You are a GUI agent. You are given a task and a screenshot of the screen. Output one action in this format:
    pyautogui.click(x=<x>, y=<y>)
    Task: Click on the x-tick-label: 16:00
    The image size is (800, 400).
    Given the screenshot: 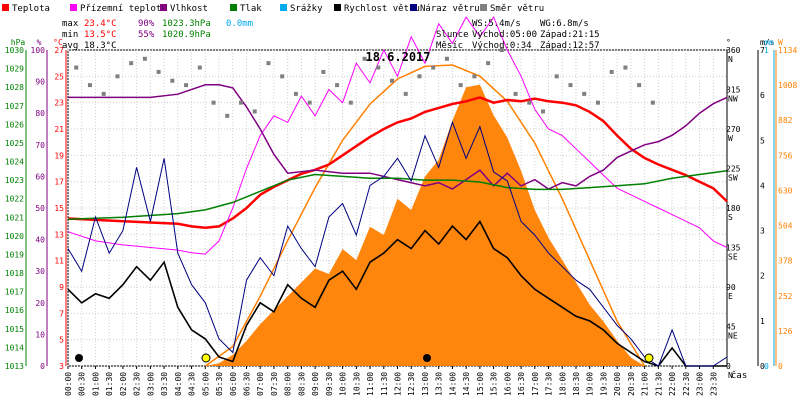 What is the action you would take?
    pyautogui.click(x=507, y=384)
    